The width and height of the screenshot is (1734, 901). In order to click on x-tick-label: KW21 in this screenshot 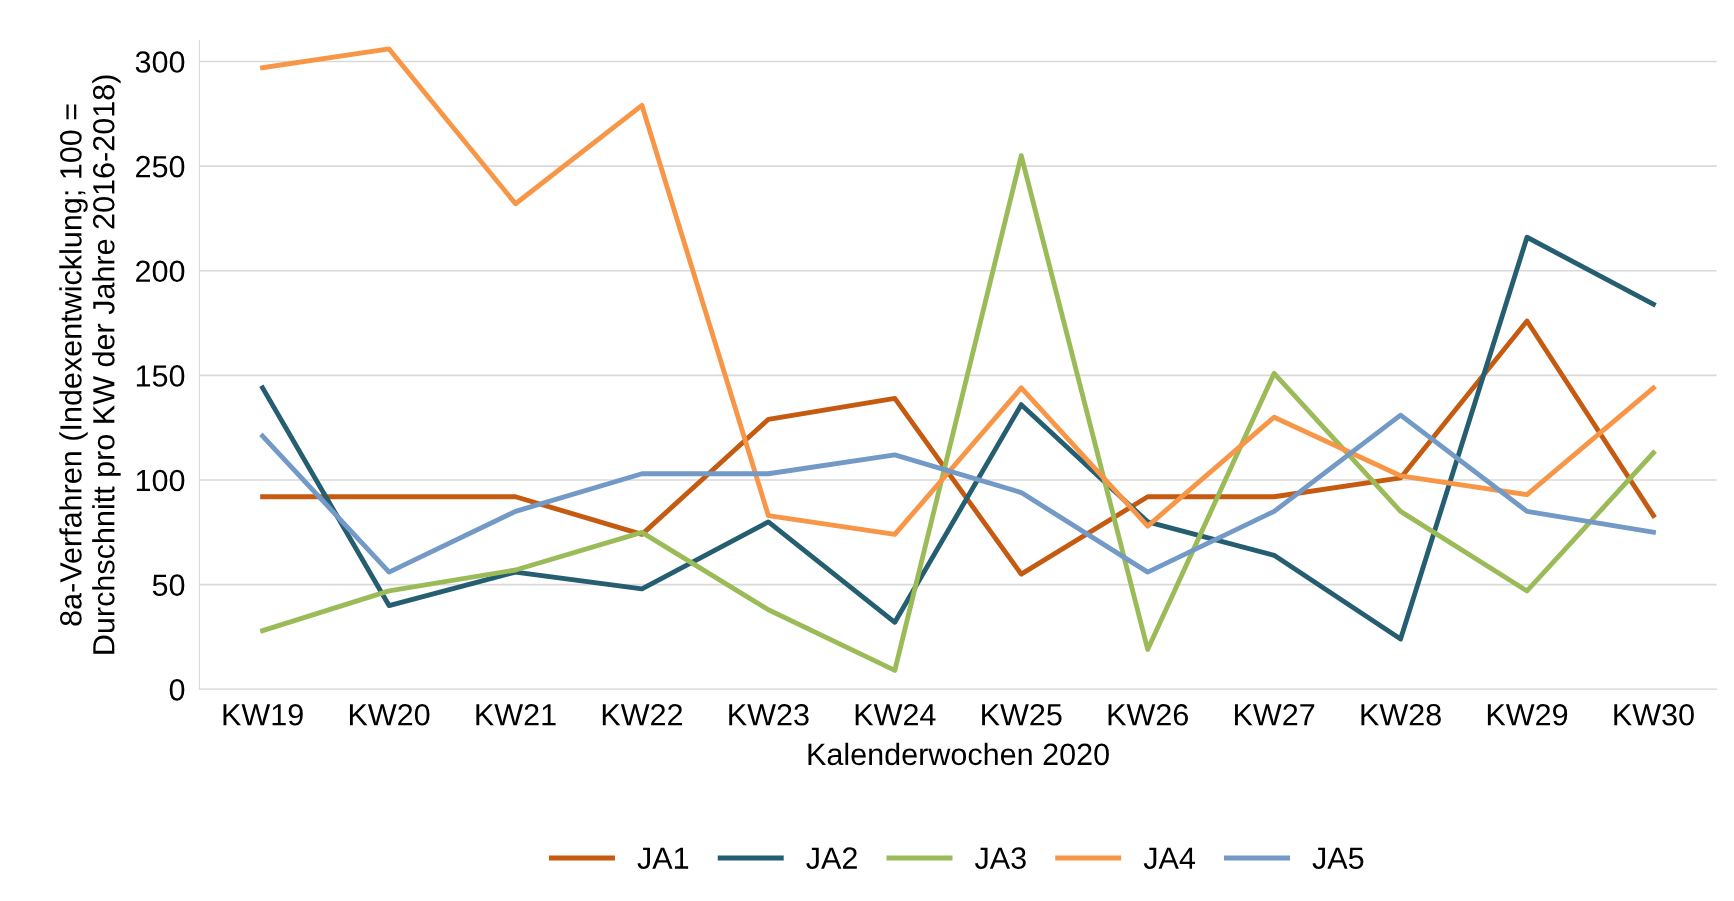, I will do `click(516, 714)`.